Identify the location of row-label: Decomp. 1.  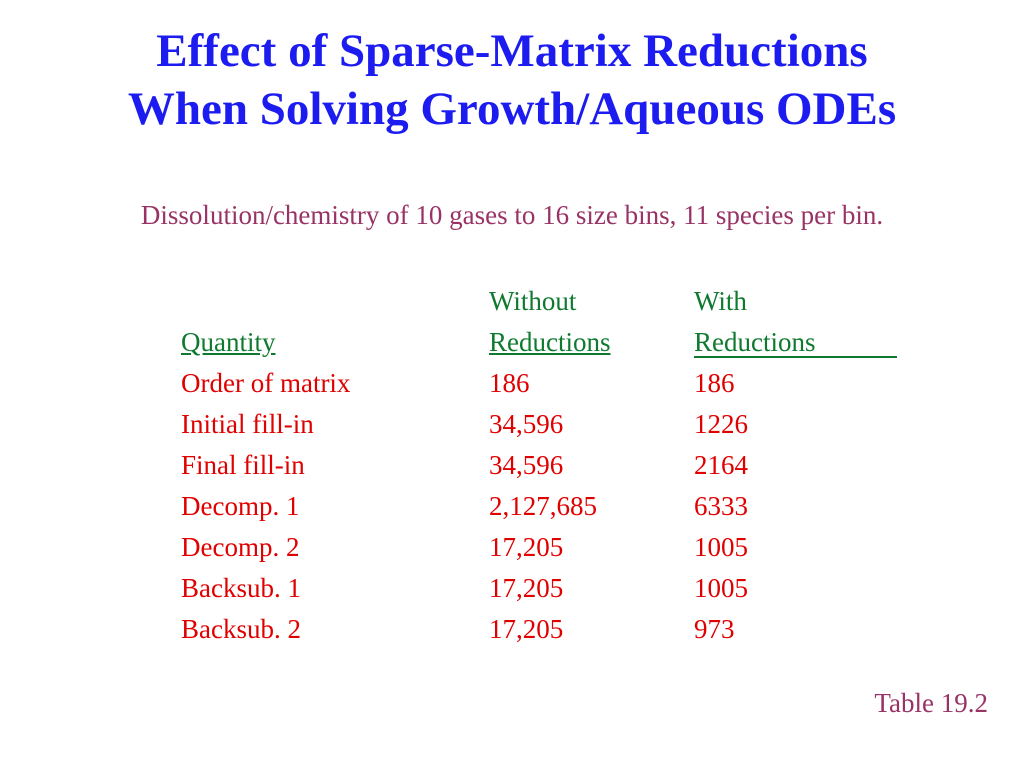
(240, 506).